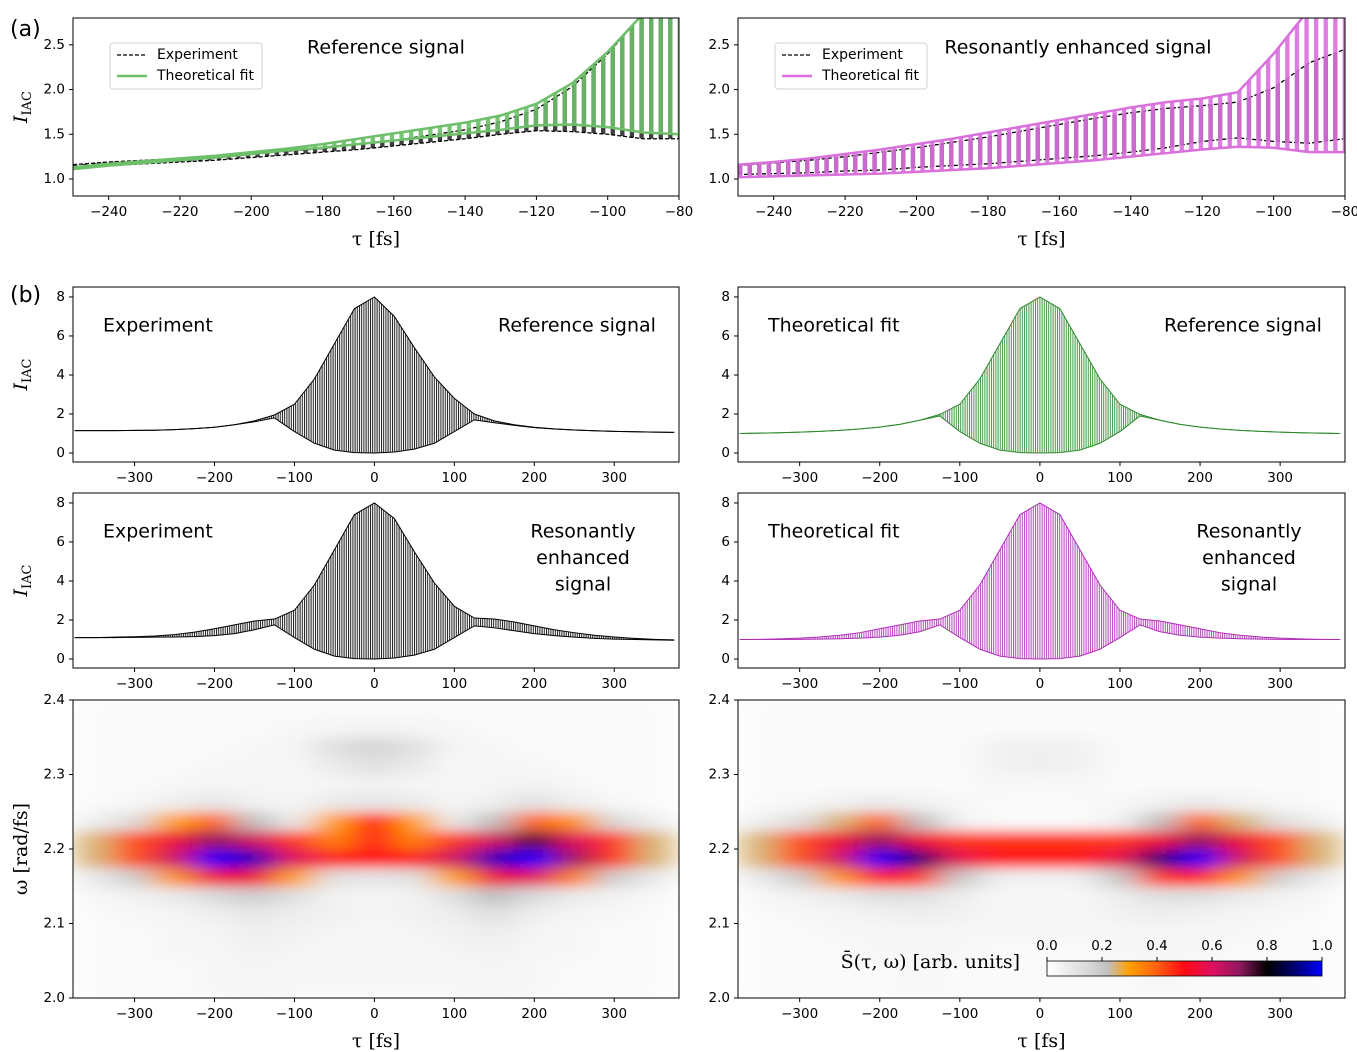  What do you see at coordinates (186, 66) in the screenshot?
I see `legend-box` at bounding box center [186, 66].